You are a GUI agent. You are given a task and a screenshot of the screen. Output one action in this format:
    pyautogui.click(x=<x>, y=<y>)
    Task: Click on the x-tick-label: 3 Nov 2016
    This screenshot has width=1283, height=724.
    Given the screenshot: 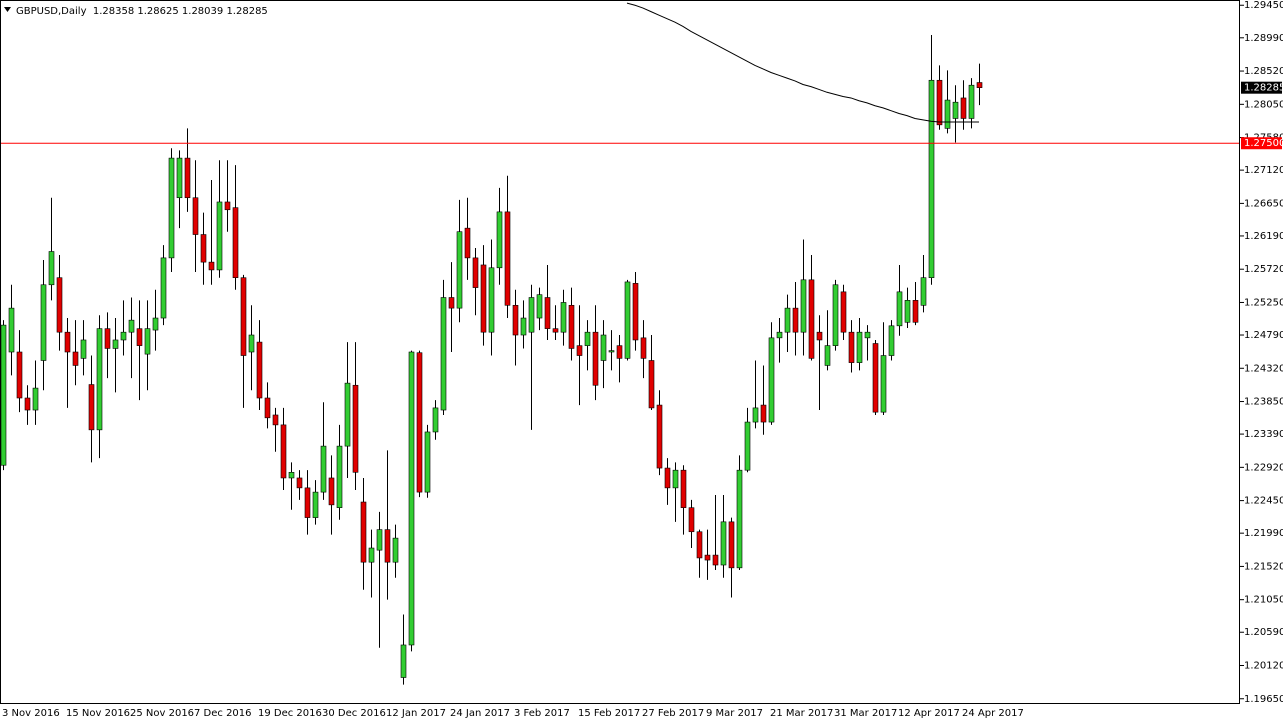 What is the action you would take?
    pyautogui.click(x=31, y=713)
    